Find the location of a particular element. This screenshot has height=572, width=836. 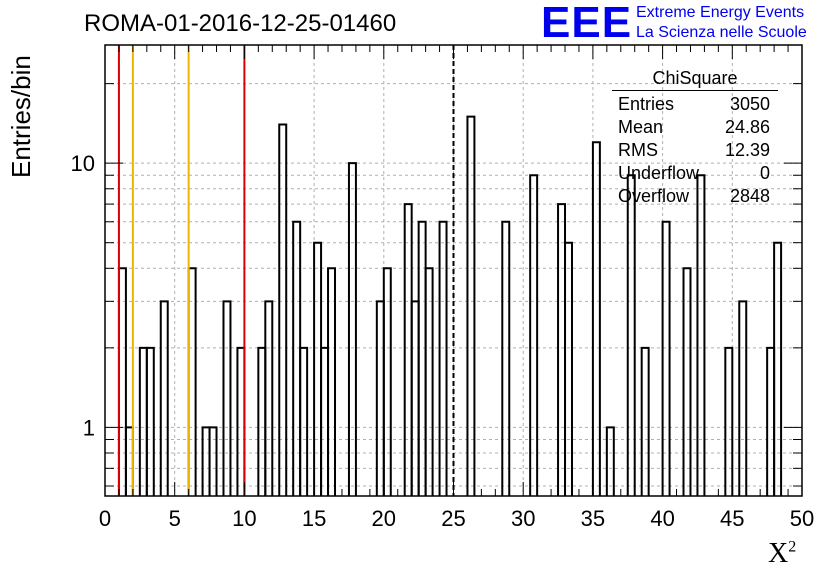

x-axis-label-text: X is located at coordinates (778, 553).